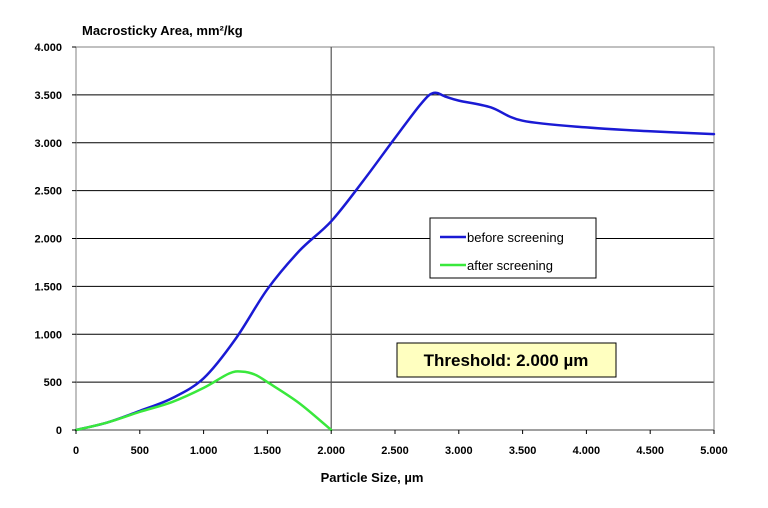 The image size is (768, 508). Describe the element at coordinates (76, 451) in the screenshot. I see `x-tick-label: 0` at that location.